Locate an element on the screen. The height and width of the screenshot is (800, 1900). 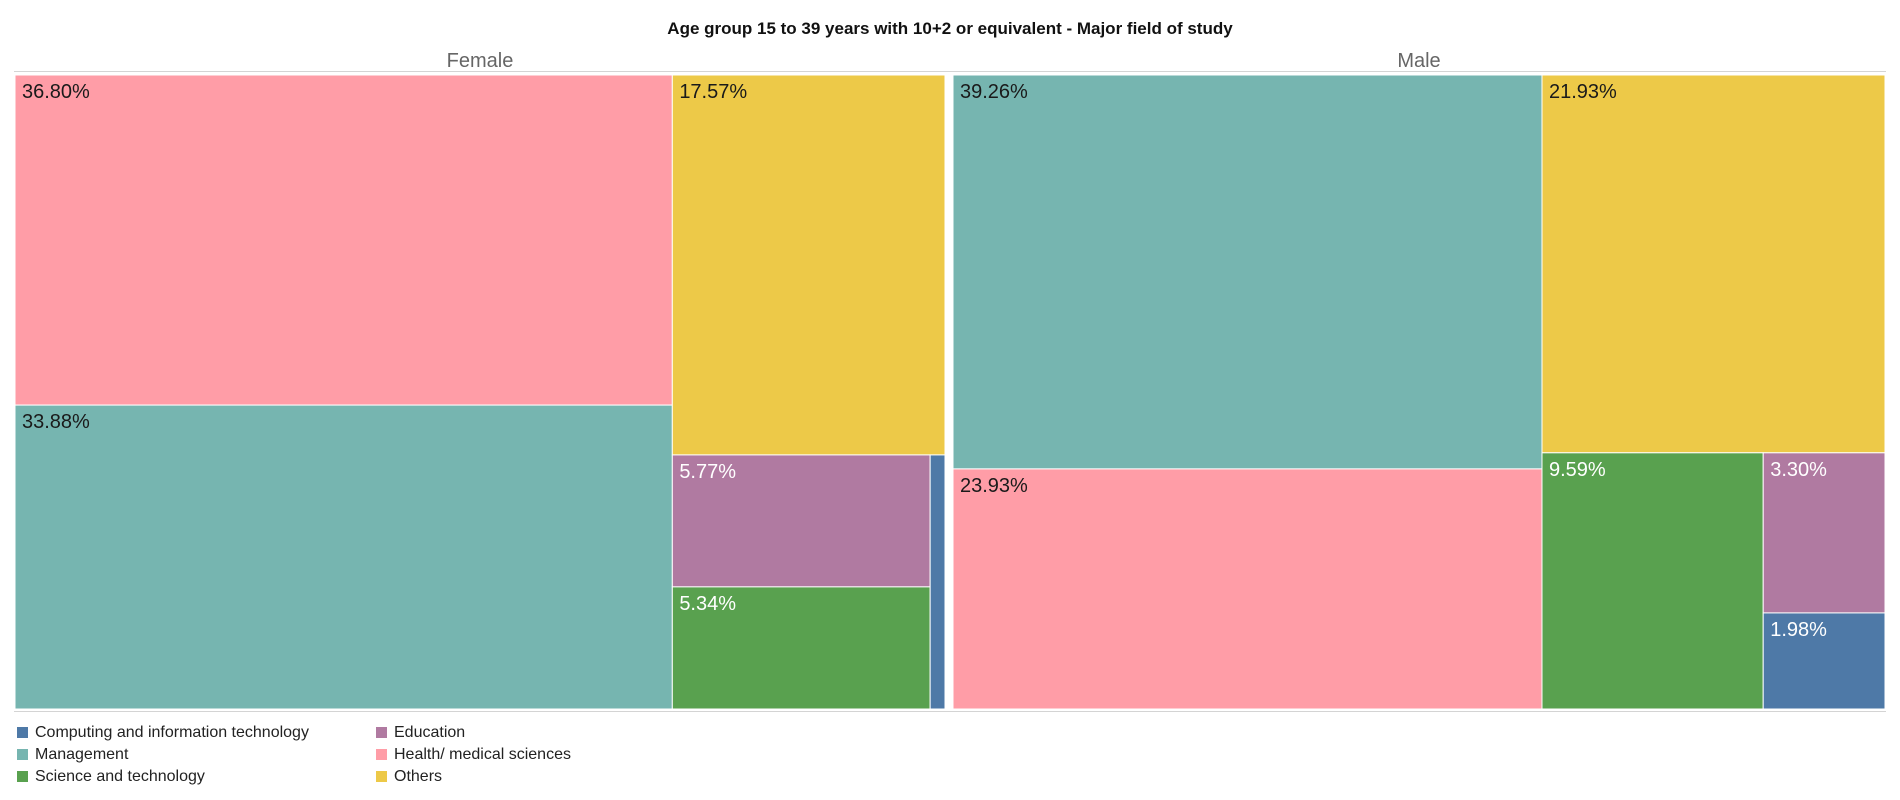
data-label-female-management: 33.88% is located at coordinates (56, 422).